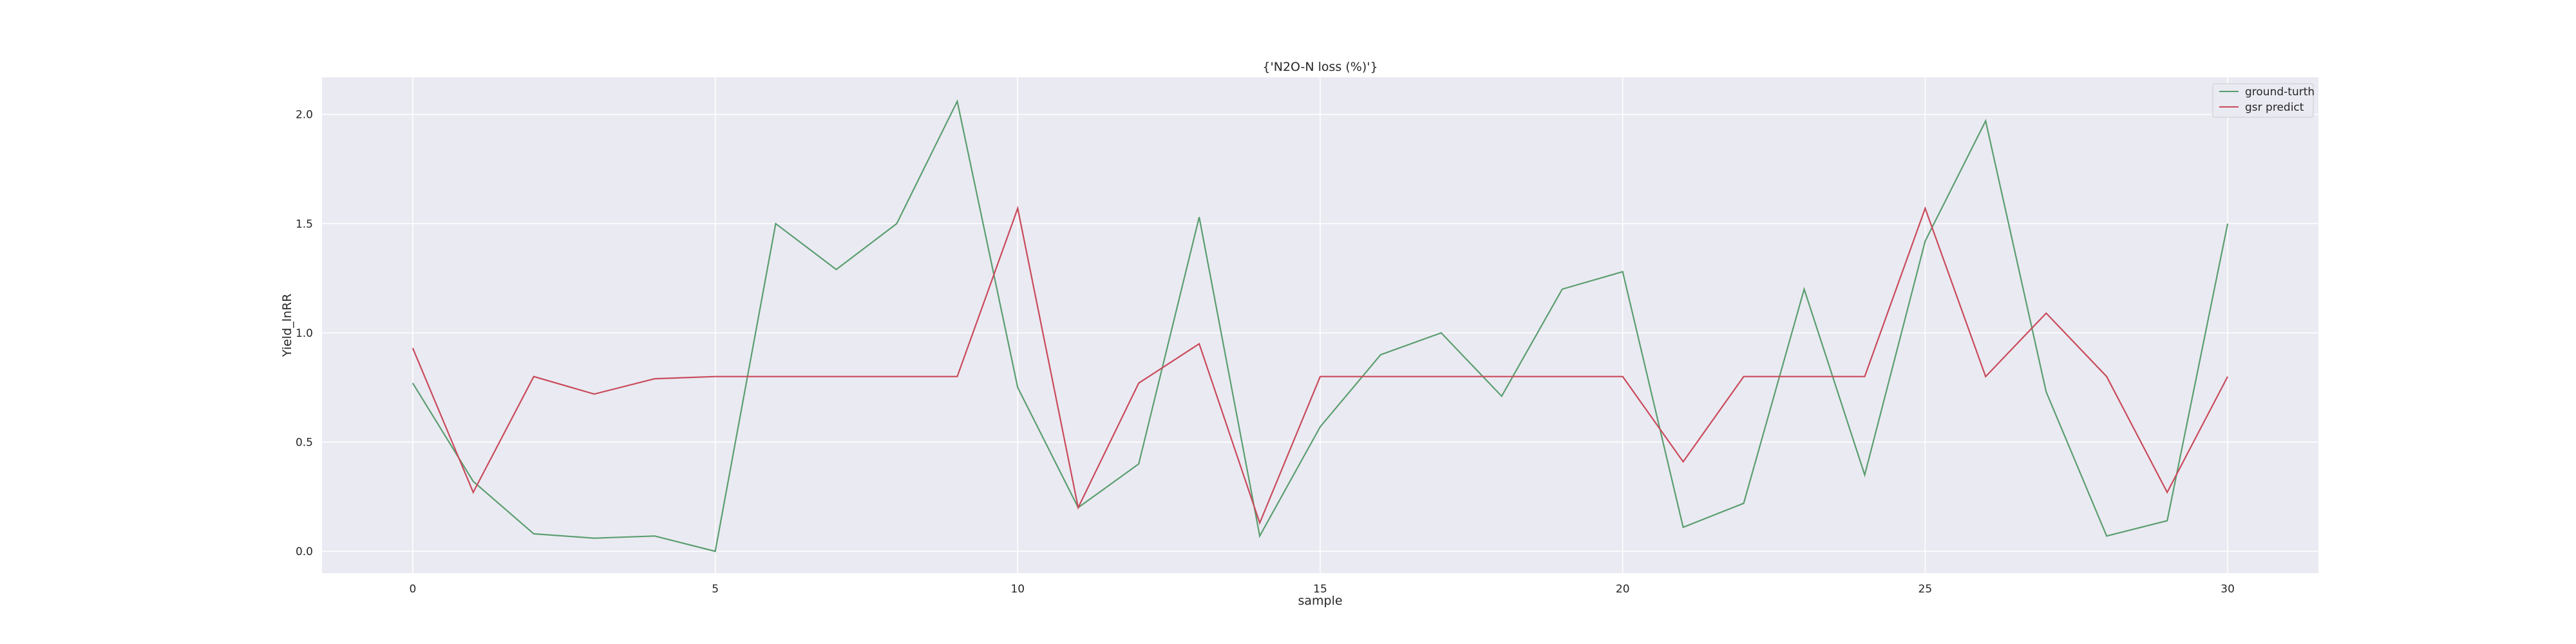 The width and height of the screenshot is (2576, 644). Describe the element at coordinates (304, 224) in the screenshot. I see `y-tick-label: 1.5` at that location.